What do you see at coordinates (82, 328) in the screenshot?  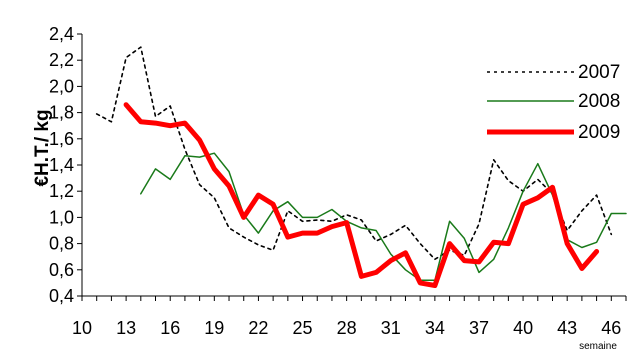 I see `x-tick-label: 10` at bounding box center [82, 328].